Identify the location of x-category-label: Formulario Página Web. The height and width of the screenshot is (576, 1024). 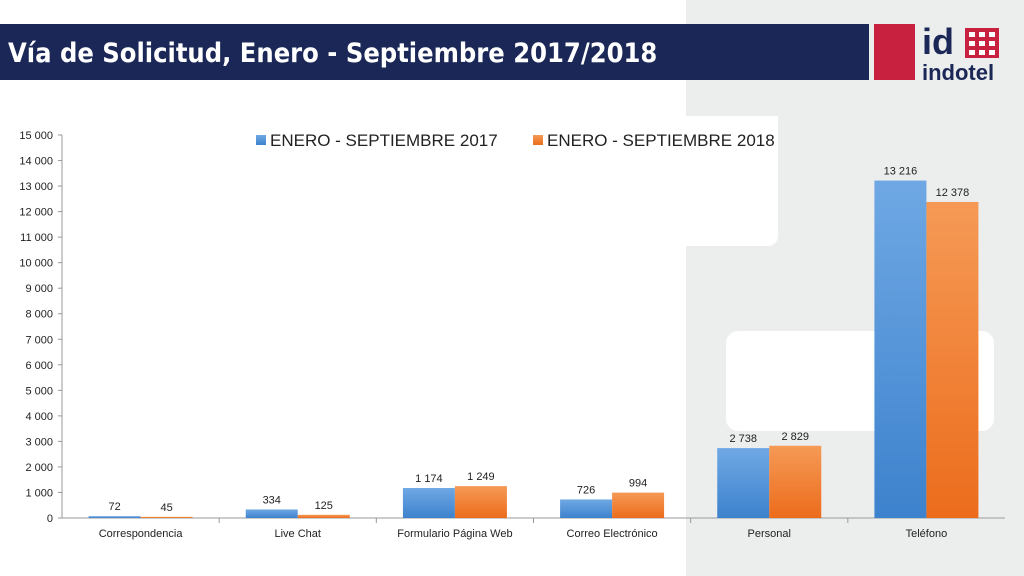
(454, 534).